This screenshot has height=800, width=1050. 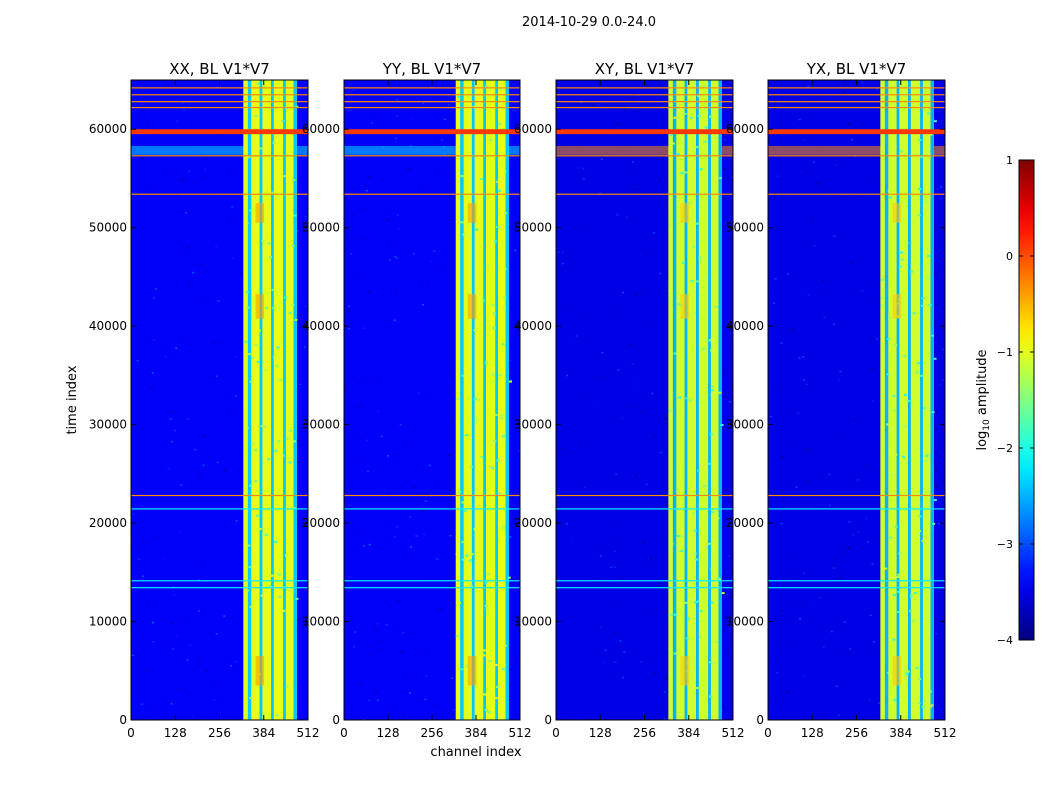 What do you see at coordinates (1026, 400) in the screenshot?
I see `colorbar-bar` at bounding box center [1026, 400].